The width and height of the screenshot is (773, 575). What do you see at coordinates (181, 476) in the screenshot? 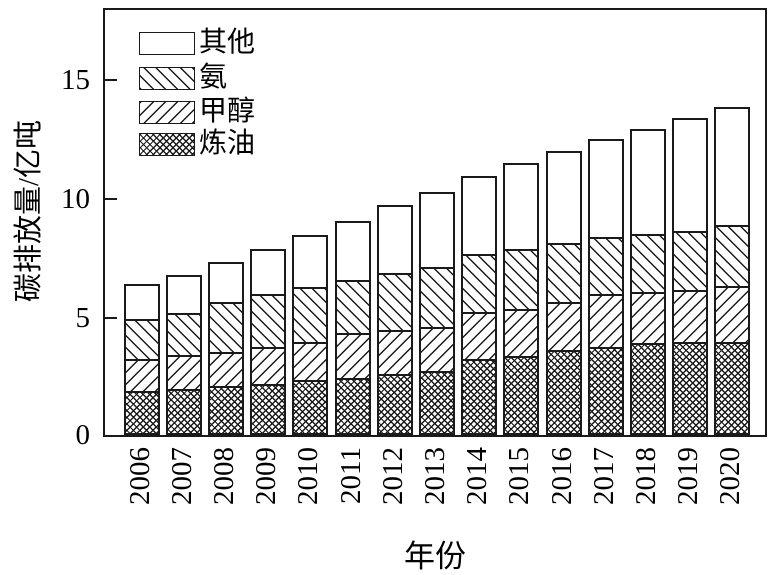
I see `x-tick-label-text: 2007` at bounding box center [181, 476].